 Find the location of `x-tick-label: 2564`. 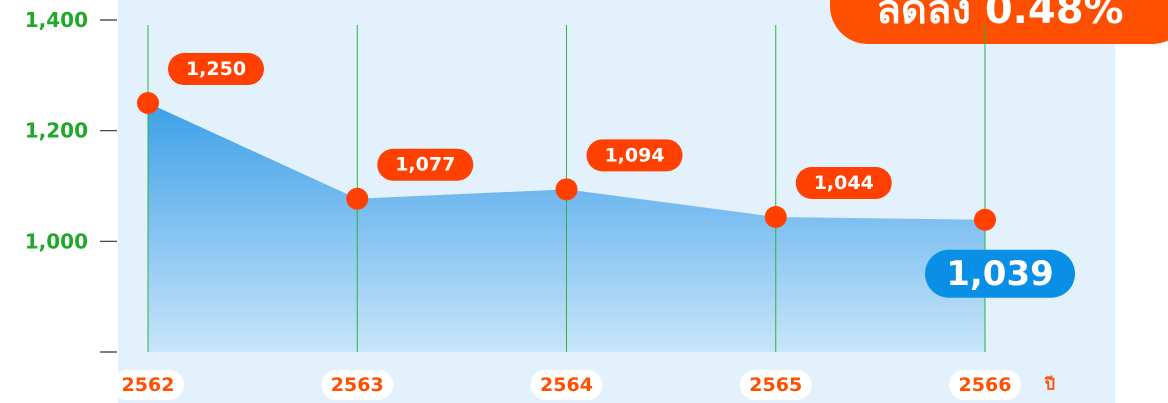

x-tick-label: 2564 is located at coordinates (566, 385).